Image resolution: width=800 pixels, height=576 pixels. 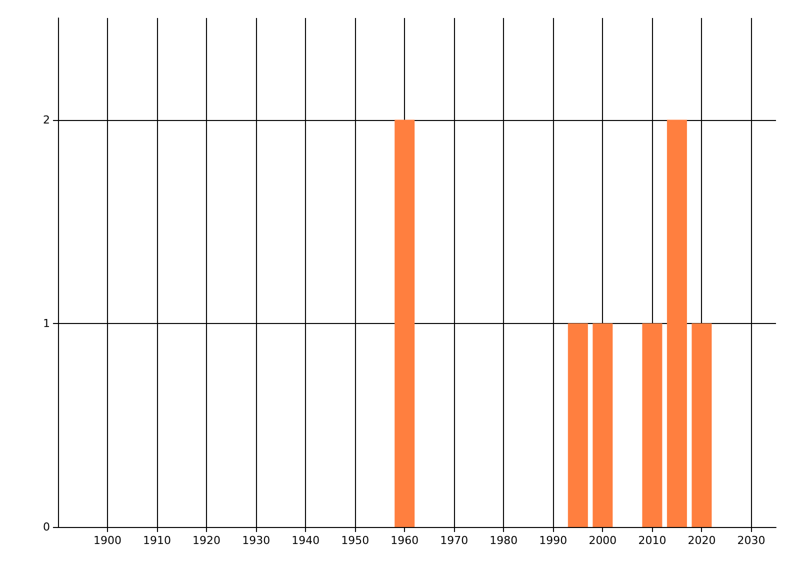 What do you see at coordinates (108, 540) in the screenshot?
I see `x-tick-label: 1900` at bounding box center [108, 540].